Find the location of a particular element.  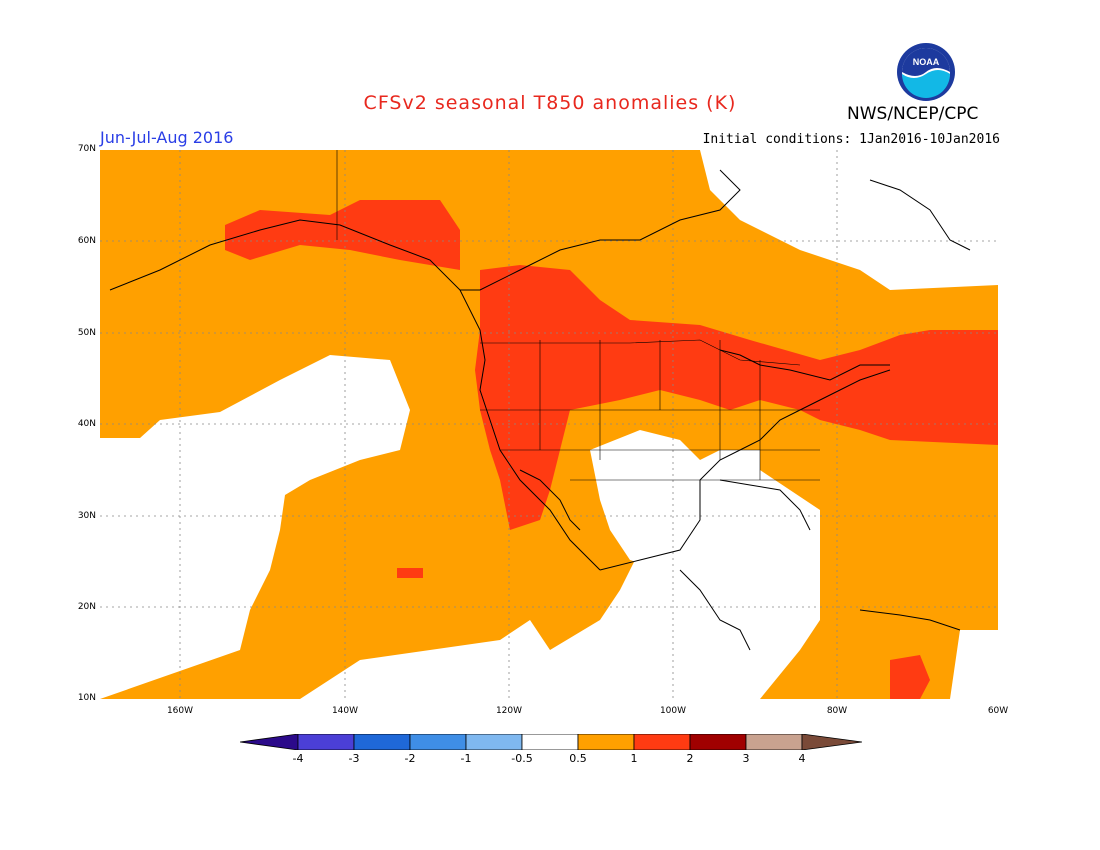

season-label: Jun-Jul-Aug 2016 is located at coordinates (167, 137).